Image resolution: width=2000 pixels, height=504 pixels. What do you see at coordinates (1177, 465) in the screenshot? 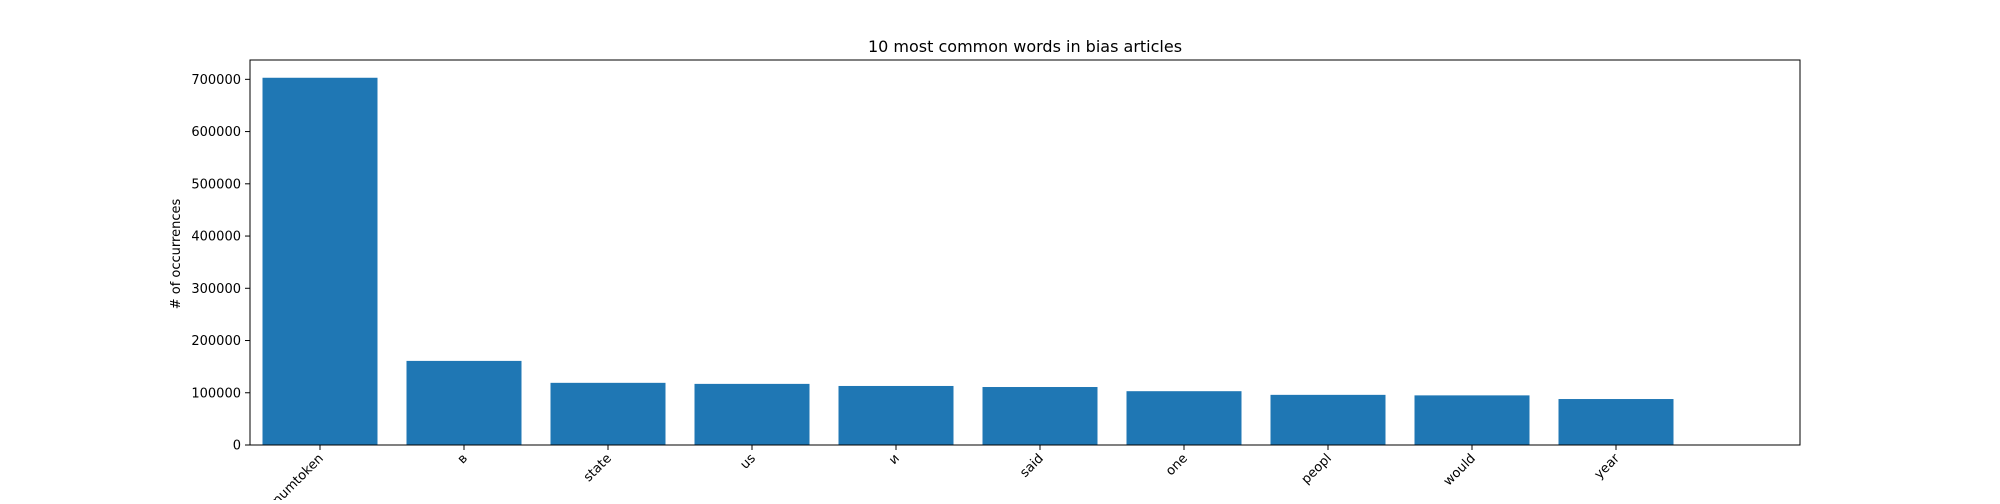
I see `x-tick-label-6: one` at bounding box center [1177, 465].